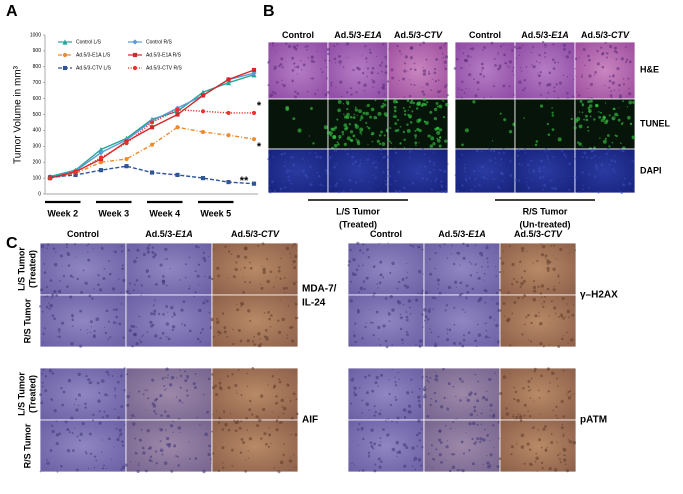 The image size is (683, 494). What do you see at coordinates (254, 139) in the screenshot?
I see `point` at bounding box center [254, 139].